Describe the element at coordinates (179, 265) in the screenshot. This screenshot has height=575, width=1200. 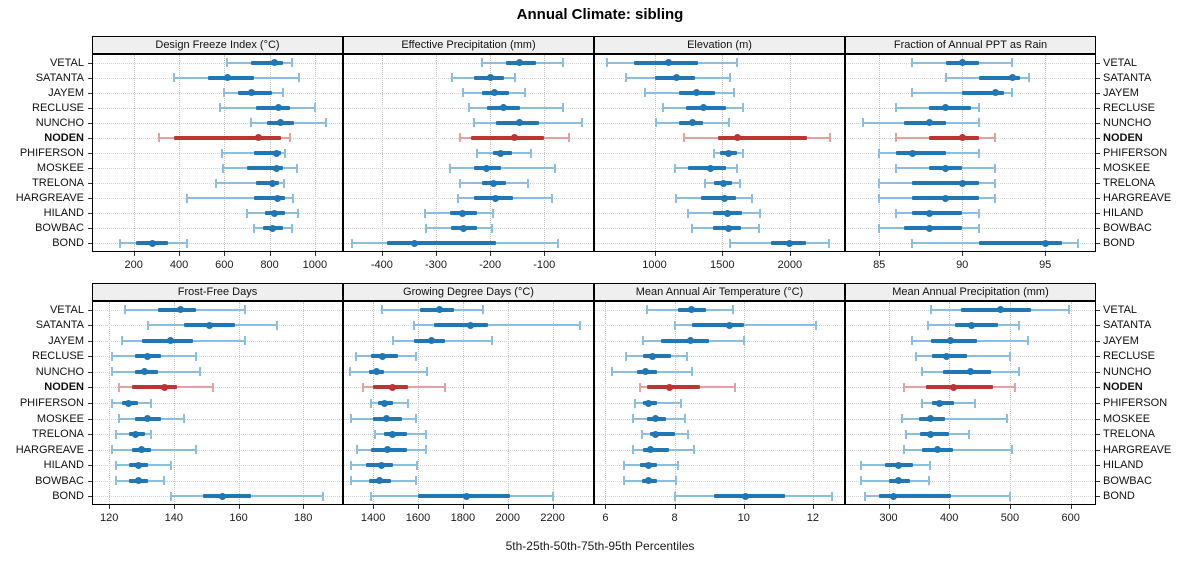
I see `x-tick-label: 400` at that location.